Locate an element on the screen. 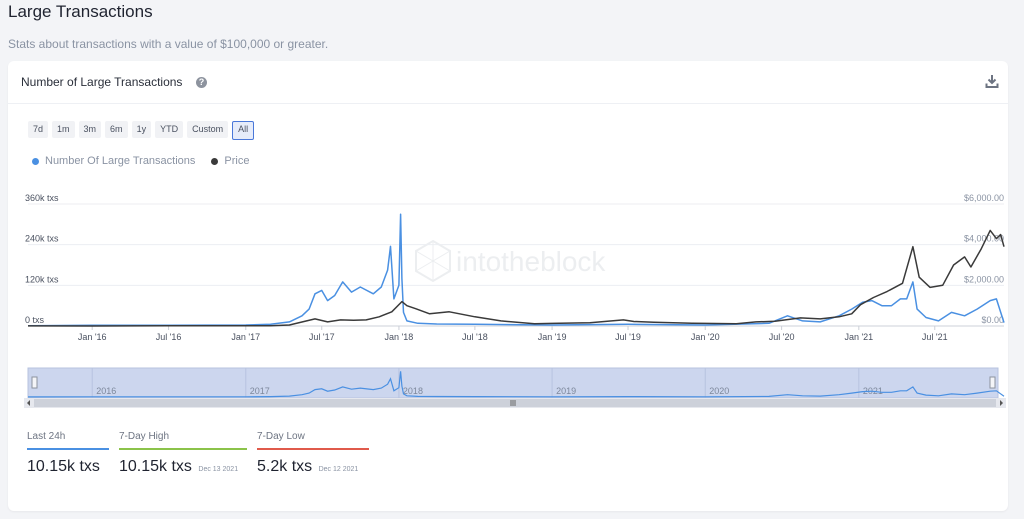  stat-label: 7-Day High is located at coordinates (183, 440).